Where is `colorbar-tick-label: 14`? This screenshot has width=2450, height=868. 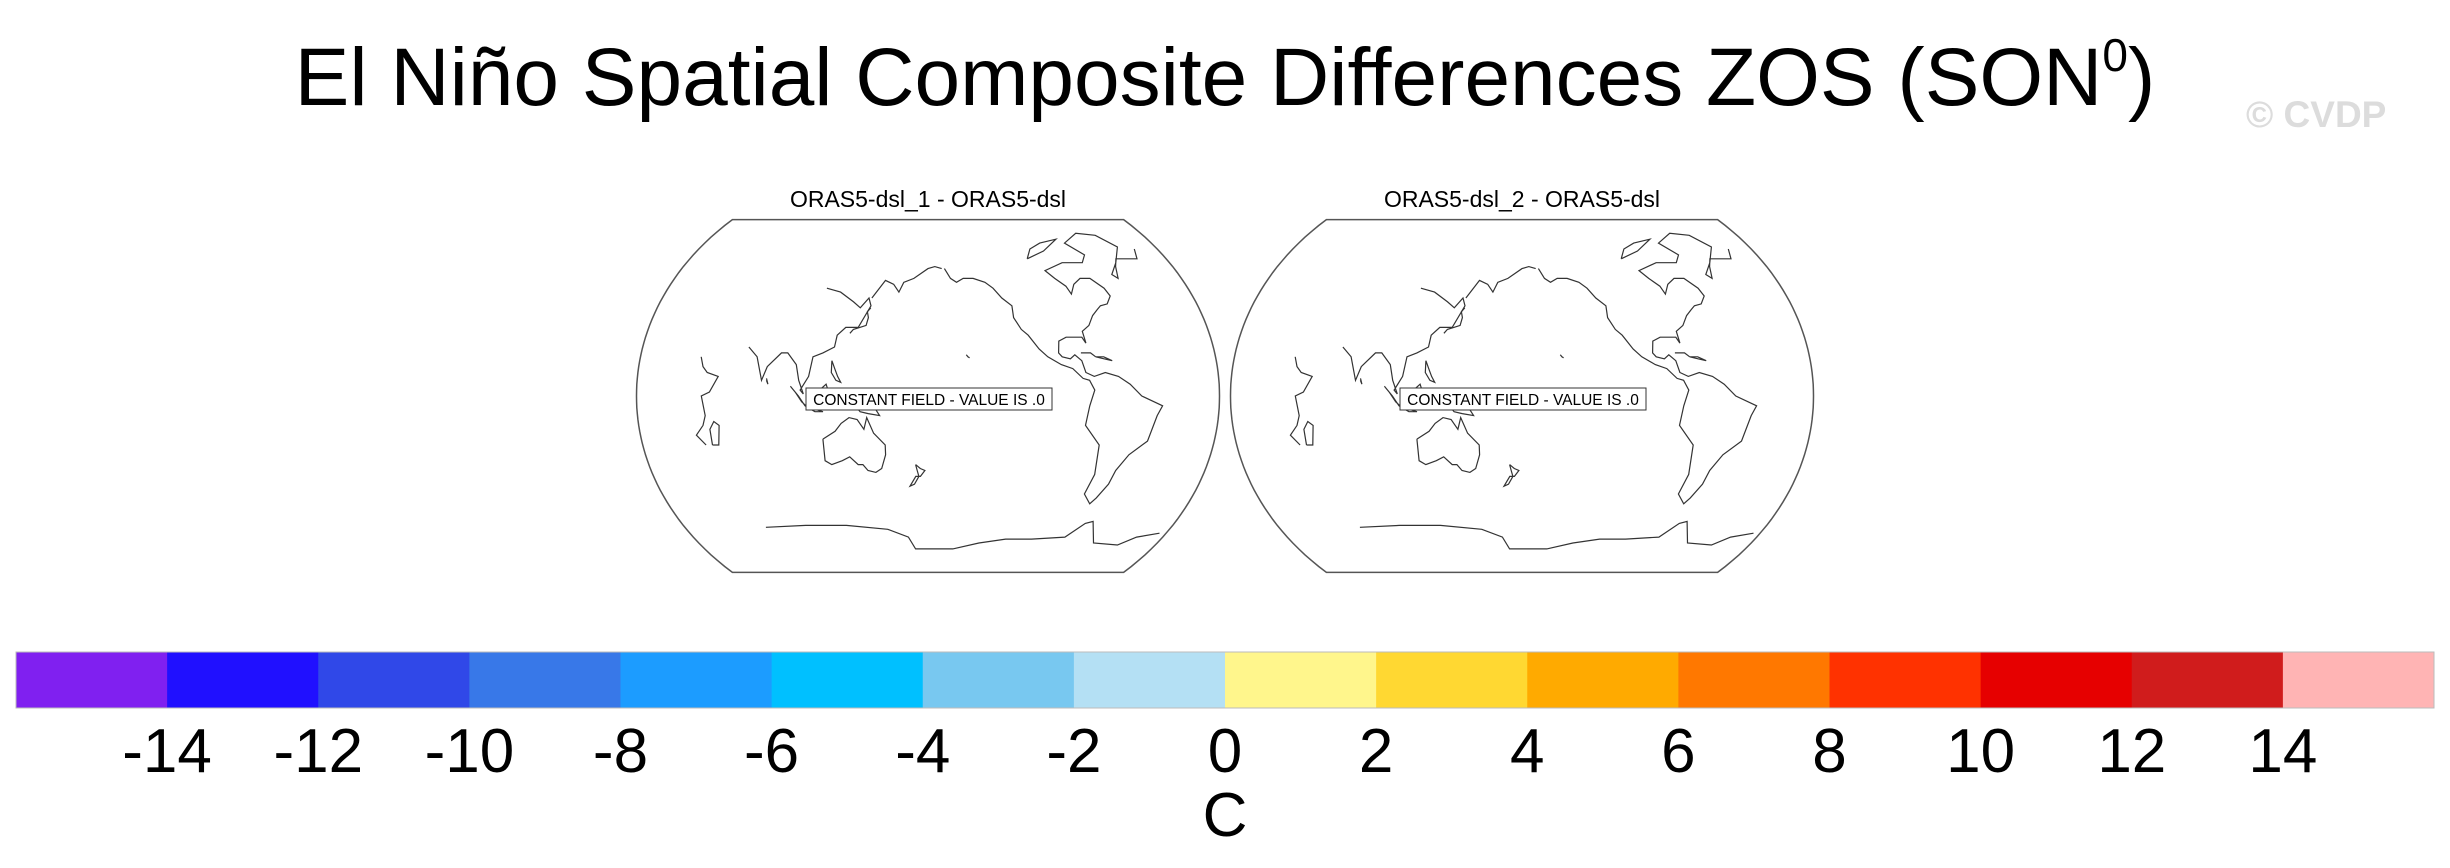 colorbar-tick-label: 14 is located at coordinates (2282, 751).